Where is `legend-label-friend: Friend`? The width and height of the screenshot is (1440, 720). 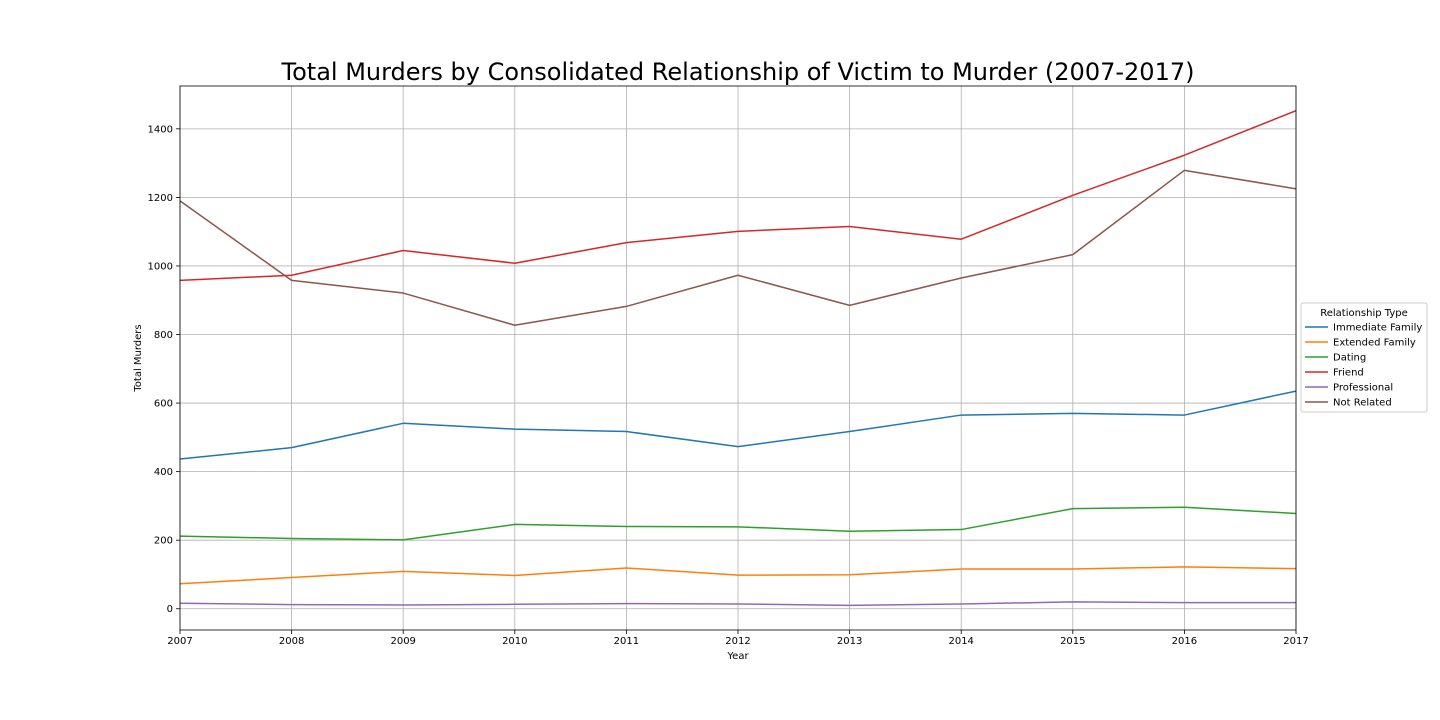
legend-label-friend: Friend is located at coordinates (1348, 373).